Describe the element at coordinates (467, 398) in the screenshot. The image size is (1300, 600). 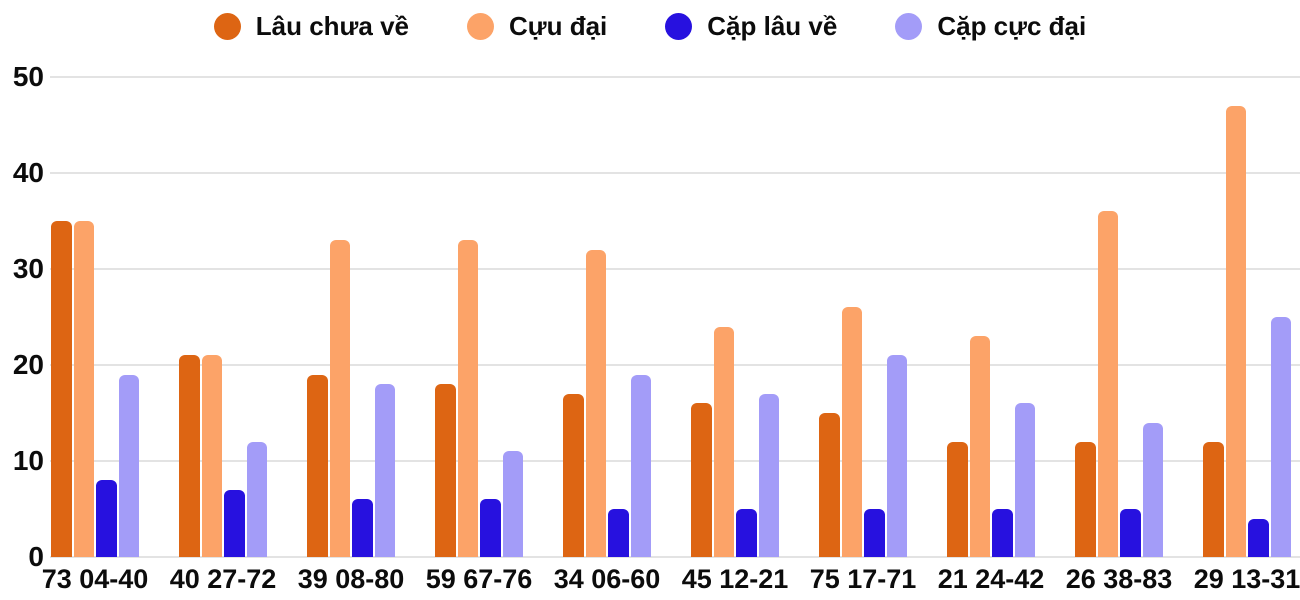
I see `bar-series2-cat4` at that location.